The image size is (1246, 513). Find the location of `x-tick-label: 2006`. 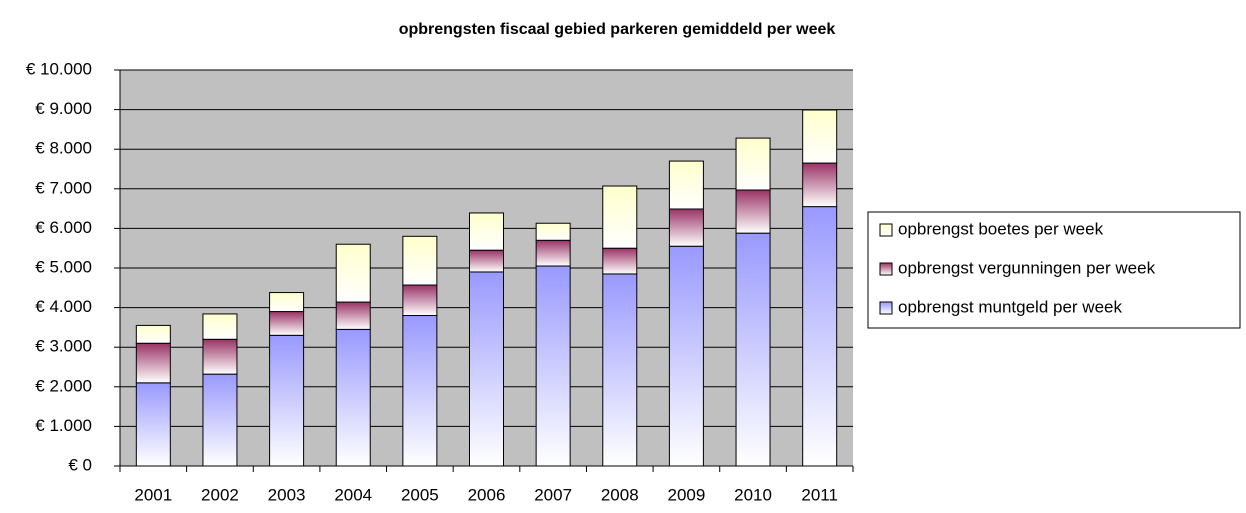

x-tick-label: 2006 is located at coordinates (487, 494).